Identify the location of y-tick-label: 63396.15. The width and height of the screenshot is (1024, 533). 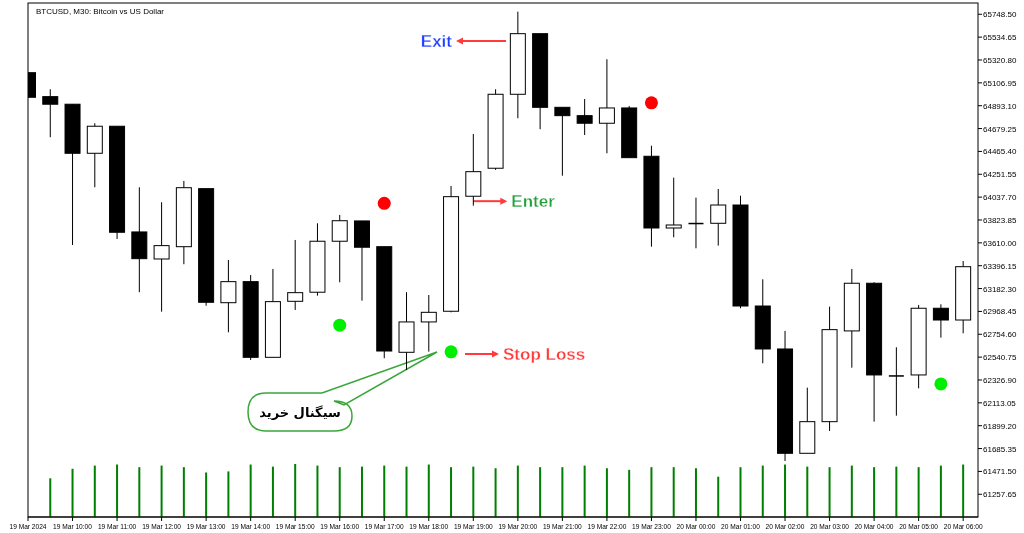
(1000, 266).